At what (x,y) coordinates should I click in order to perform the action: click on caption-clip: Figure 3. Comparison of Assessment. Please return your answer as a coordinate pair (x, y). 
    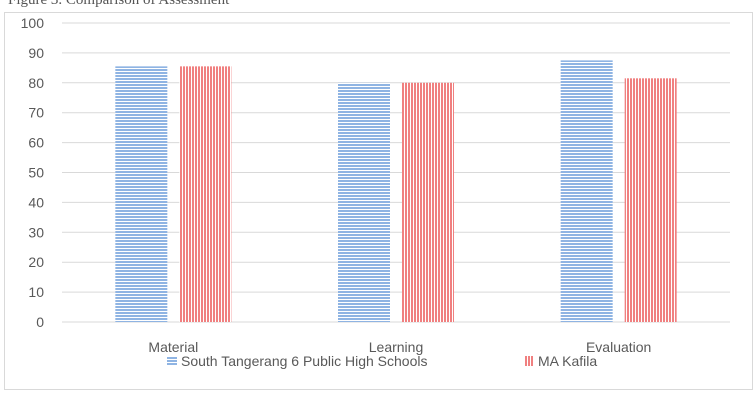
    Looking at the image, I should click on (377, 6).